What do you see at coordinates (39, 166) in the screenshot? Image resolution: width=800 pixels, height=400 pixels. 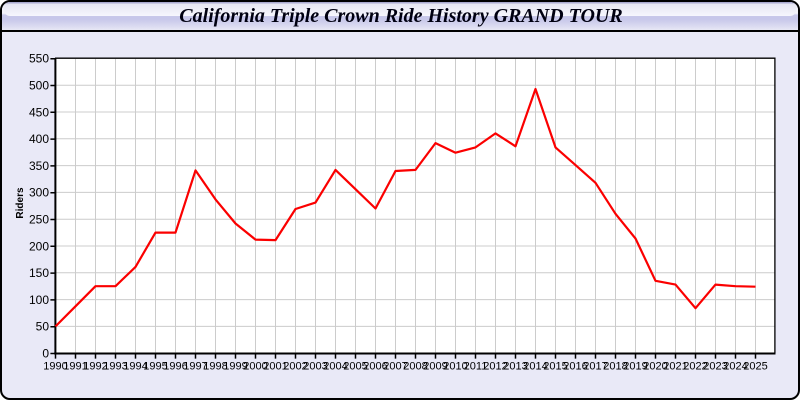 I see `svg-text: 350` at bounding box center [39, 166].